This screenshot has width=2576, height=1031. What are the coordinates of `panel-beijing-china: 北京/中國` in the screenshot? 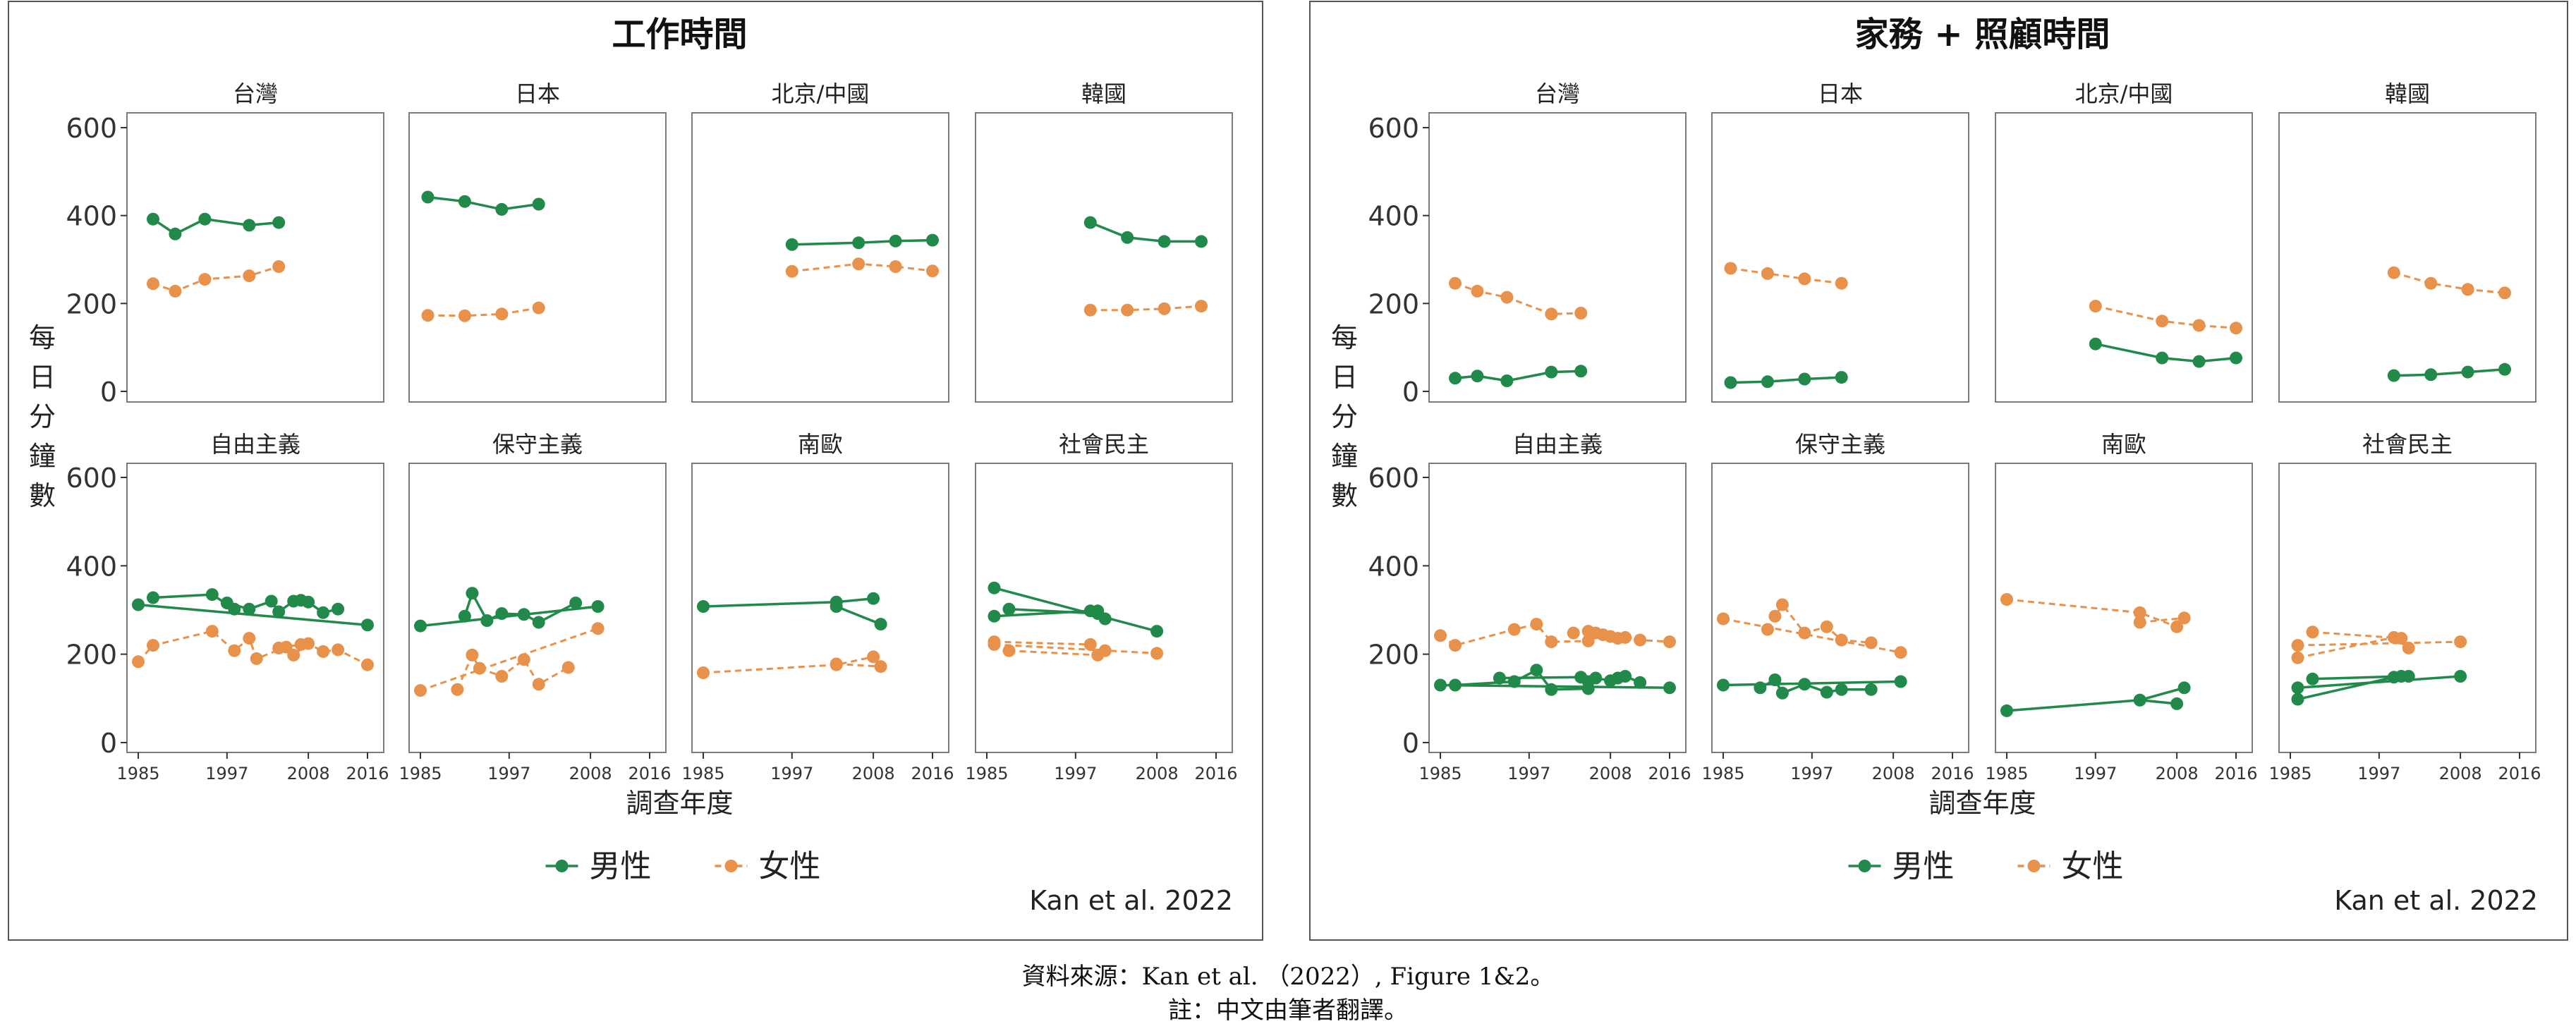 It's located at (2124, 241).